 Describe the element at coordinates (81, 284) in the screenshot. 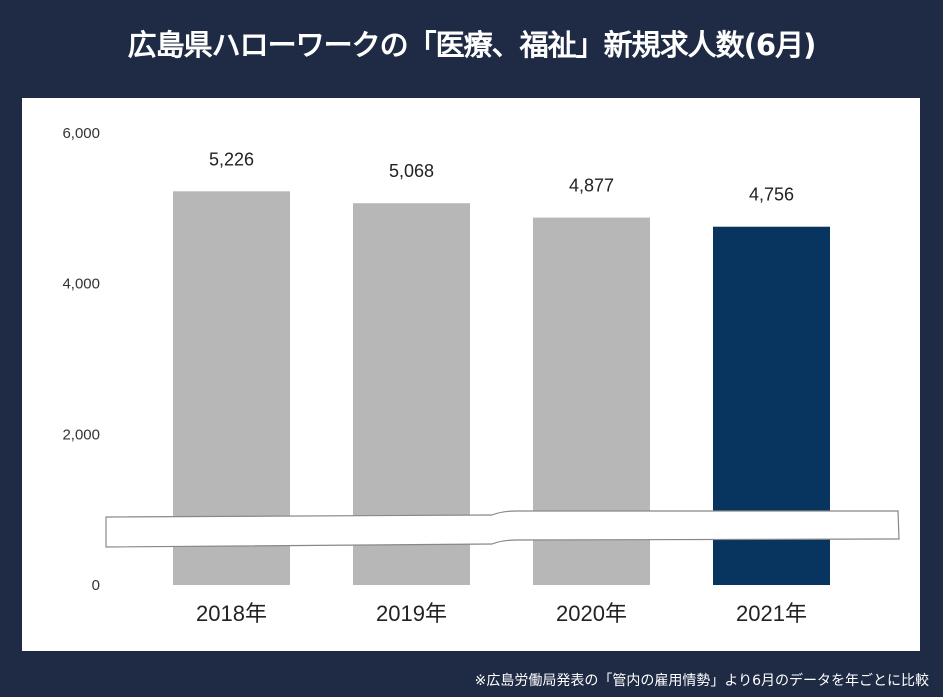

I see `y-tick-label: 4,000` at that location.